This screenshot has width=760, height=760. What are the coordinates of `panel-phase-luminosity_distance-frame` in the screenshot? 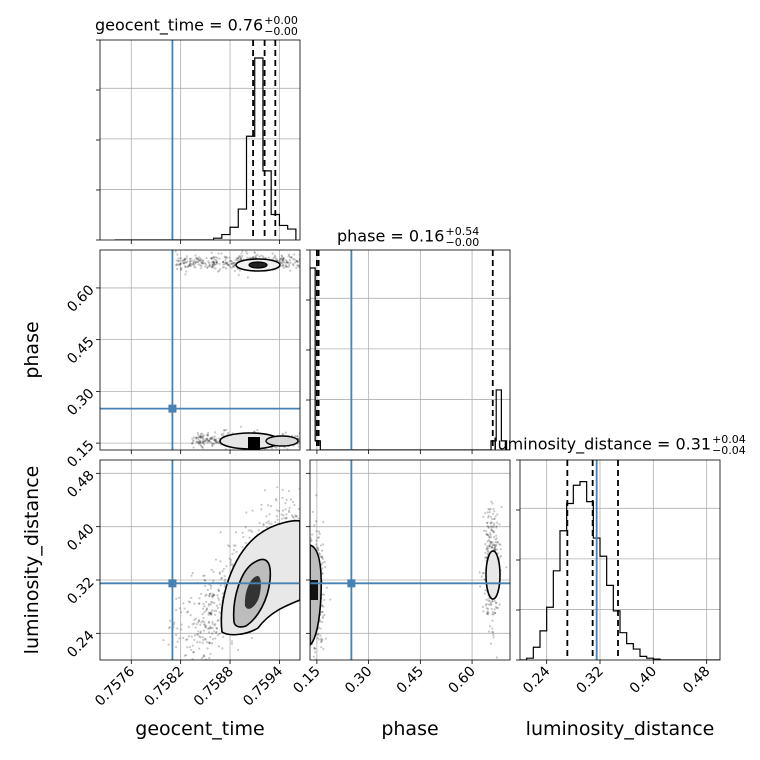 It's located at (410, 560).